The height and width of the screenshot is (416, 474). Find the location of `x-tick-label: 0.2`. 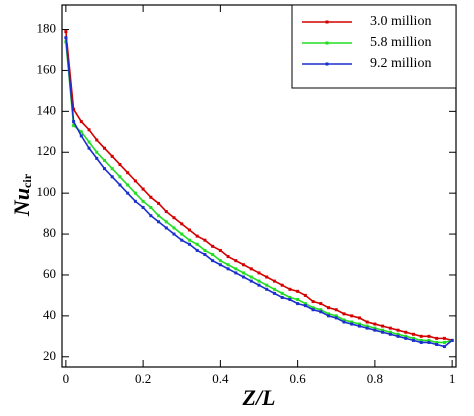

x-tick-label: 0.2 is located at coordinates (143, 378).